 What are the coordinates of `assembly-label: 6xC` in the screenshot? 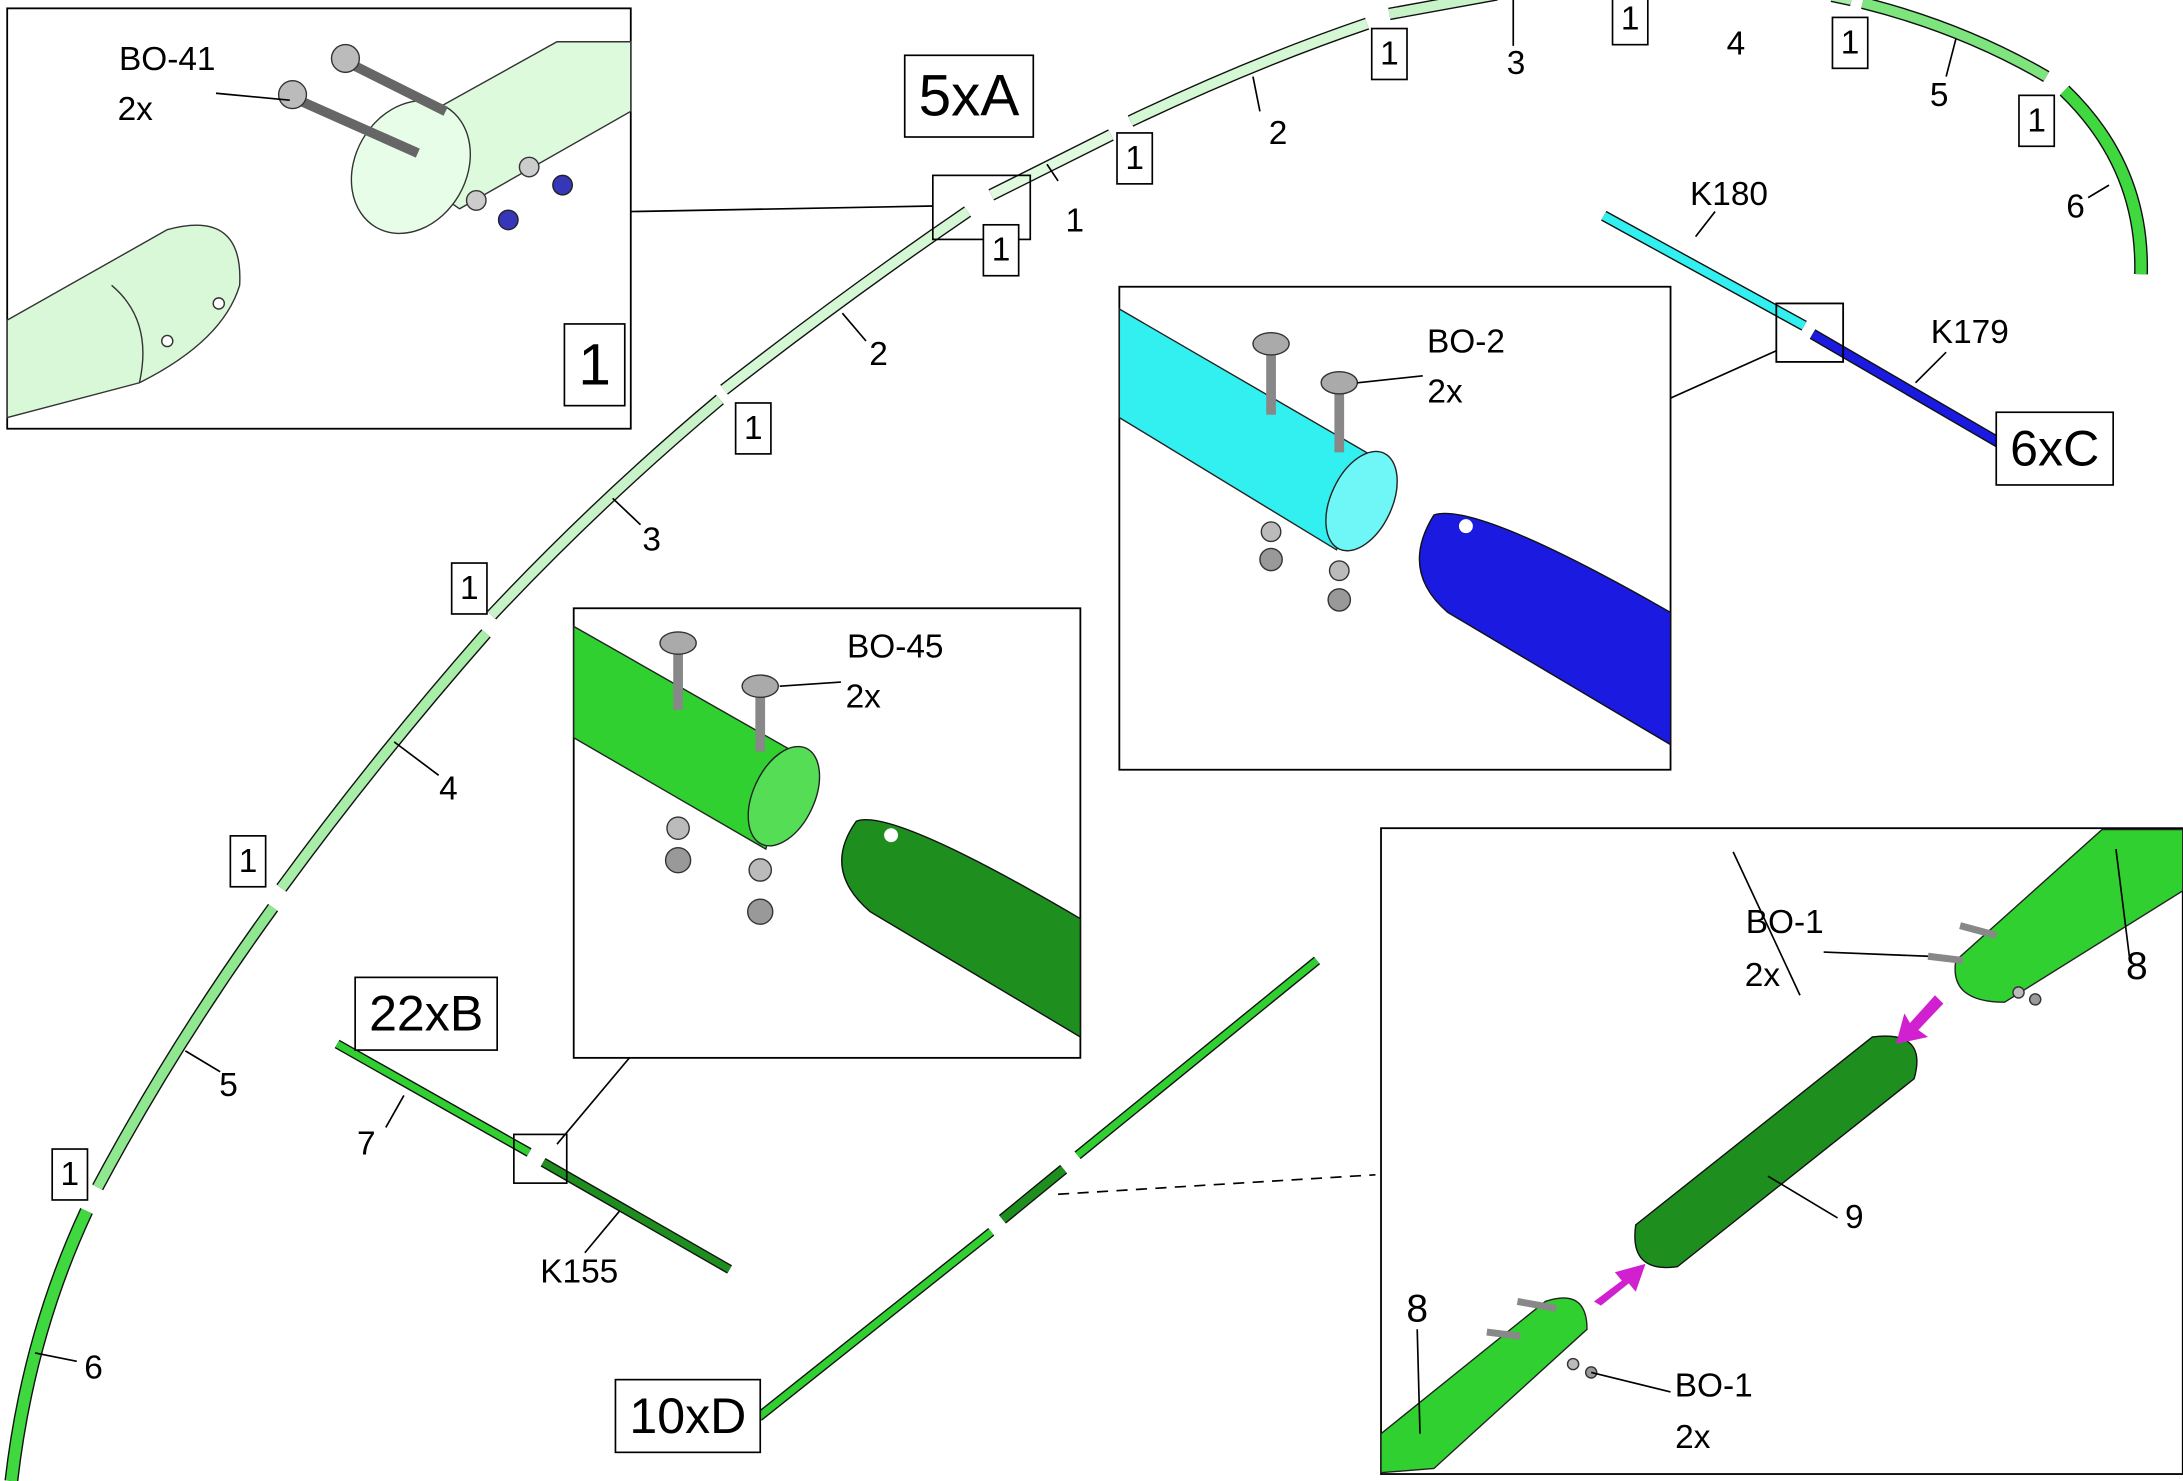 It's located at (2054, 449).